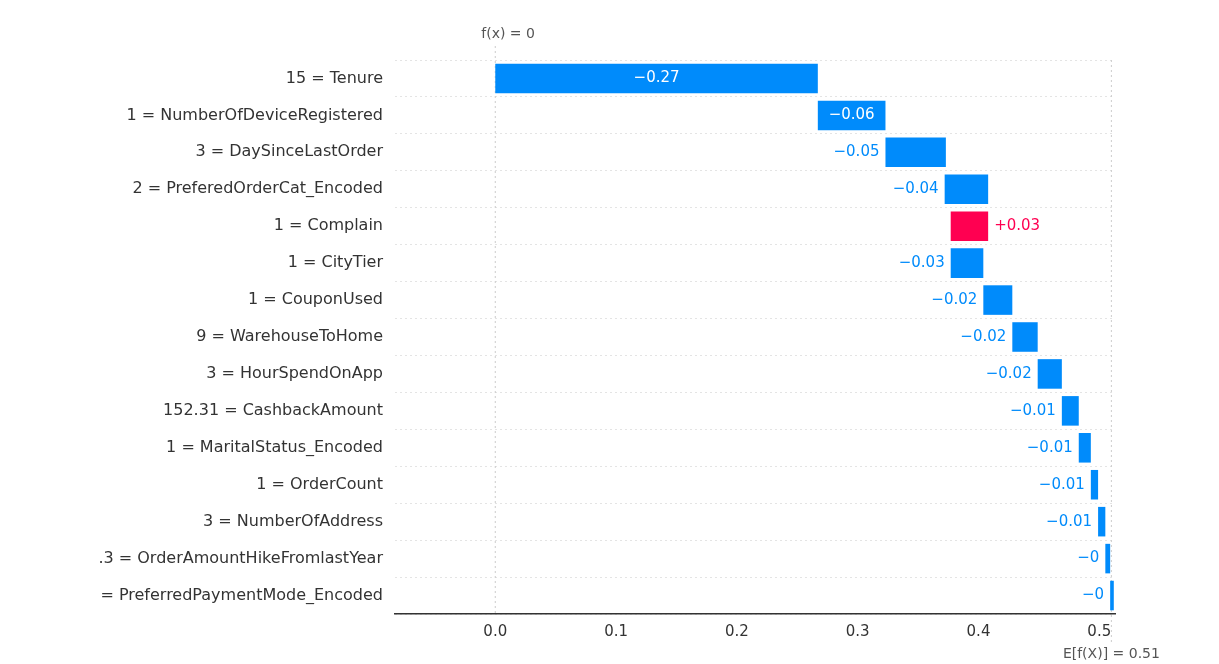 The height and width of the screenshot is (664, 1219). Describe the element at coordinates (254, 114) in the screenshot. I see `y-tick-label: 1 = NumberOfDeviceRegistered` at that location.